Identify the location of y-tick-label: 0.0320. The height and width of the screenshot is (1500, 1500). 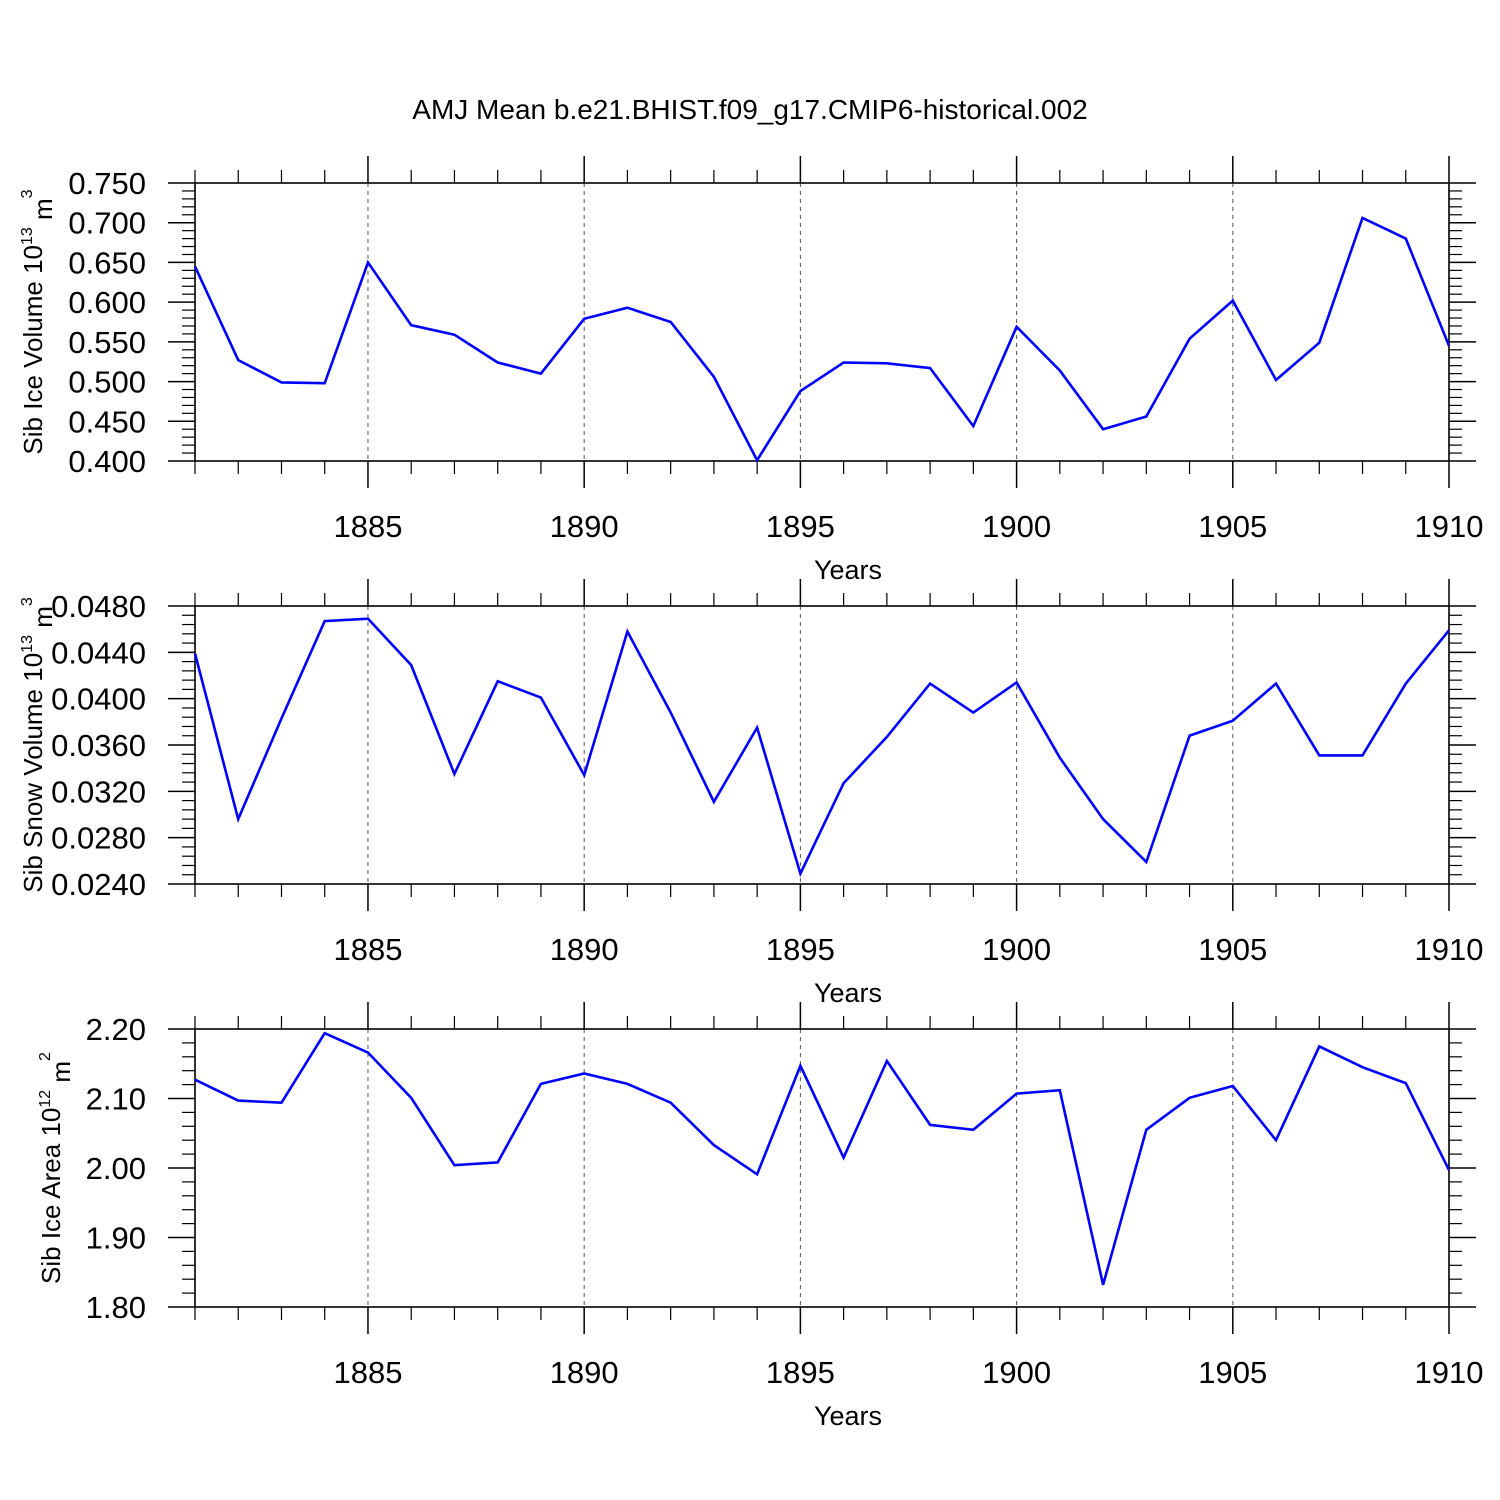
(98, 791).